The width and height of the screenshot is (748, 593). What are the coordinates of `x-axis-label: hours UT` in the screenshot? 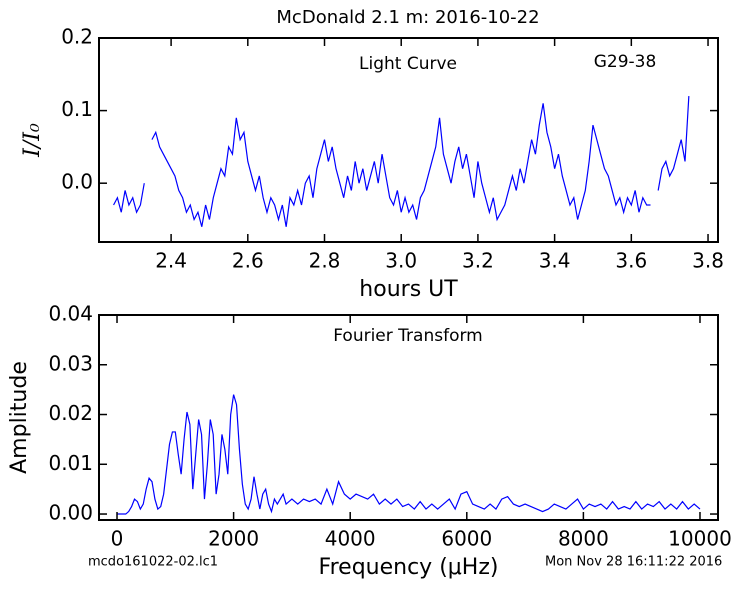 It's located at (408, 289).